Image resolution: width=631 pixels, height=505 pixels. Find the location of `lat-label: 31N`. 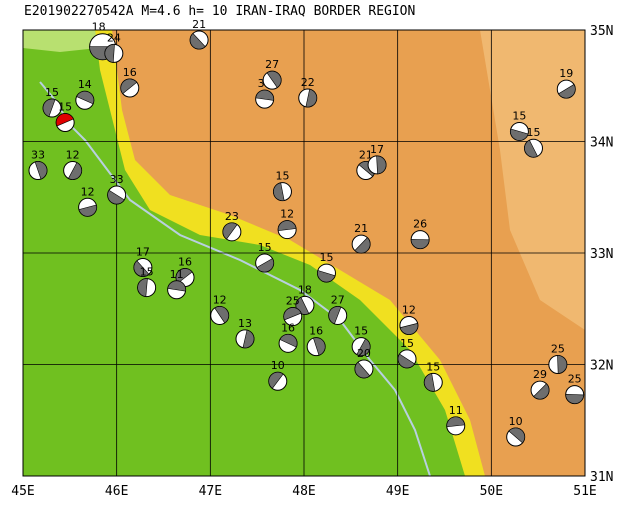

lat-label: 31N is located at coordinates (601, 477).